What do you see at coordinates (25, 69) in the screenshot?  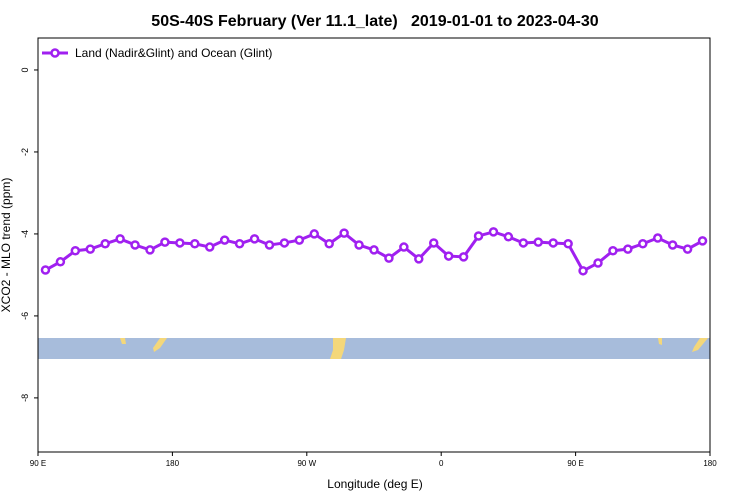 I see `y-tick-label: 0` at bounding box center [25, 69].